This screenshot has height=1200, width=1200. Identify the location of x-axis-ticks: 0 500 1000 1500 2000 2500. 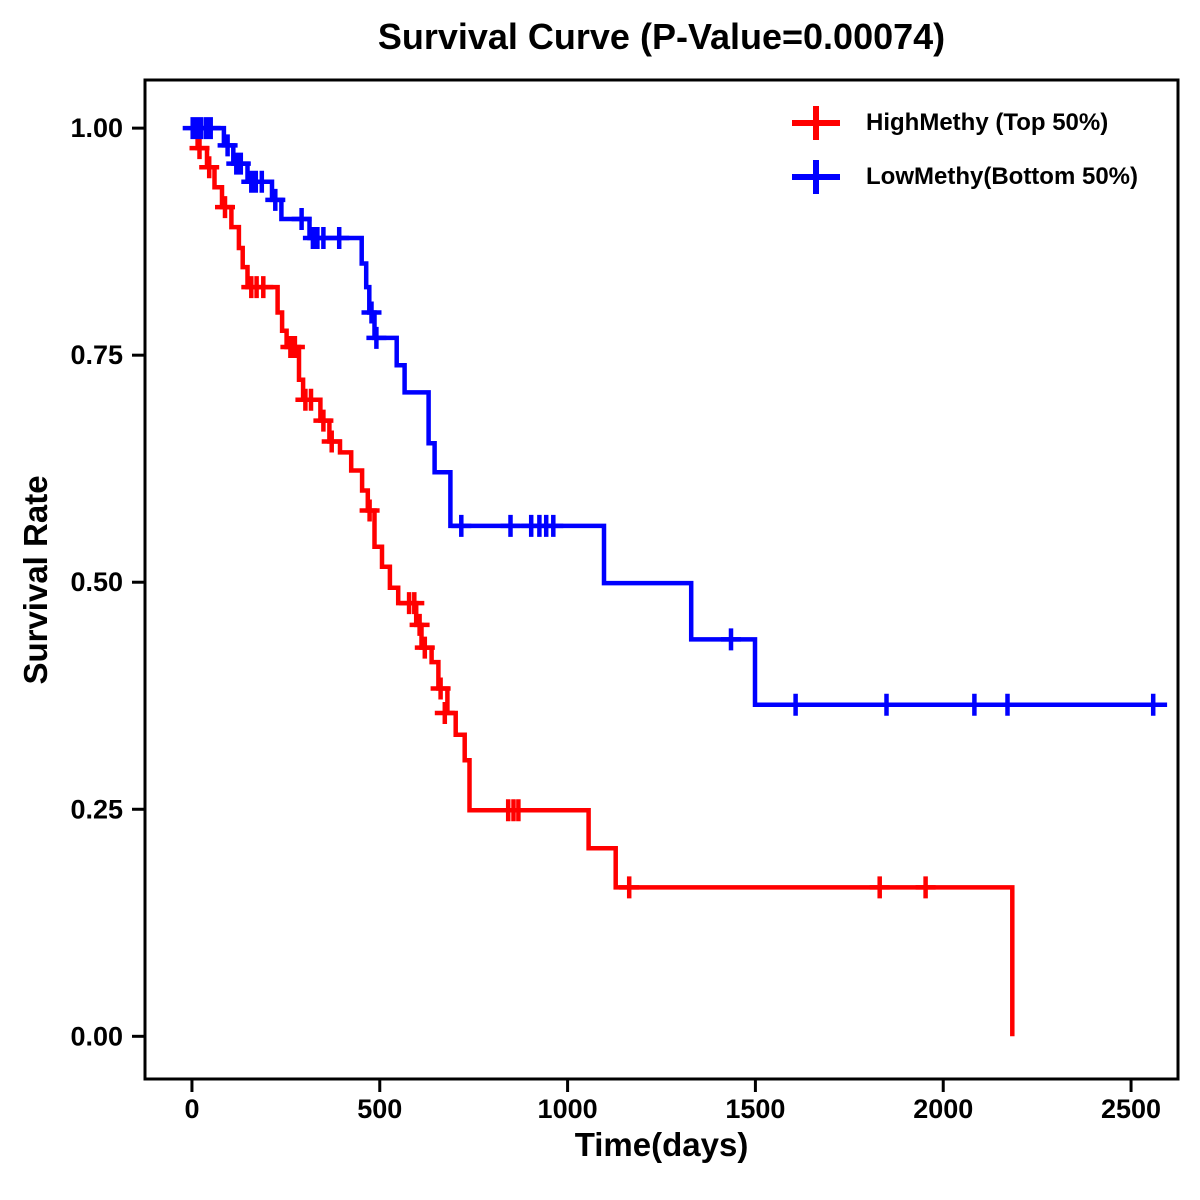
(672, 1101).